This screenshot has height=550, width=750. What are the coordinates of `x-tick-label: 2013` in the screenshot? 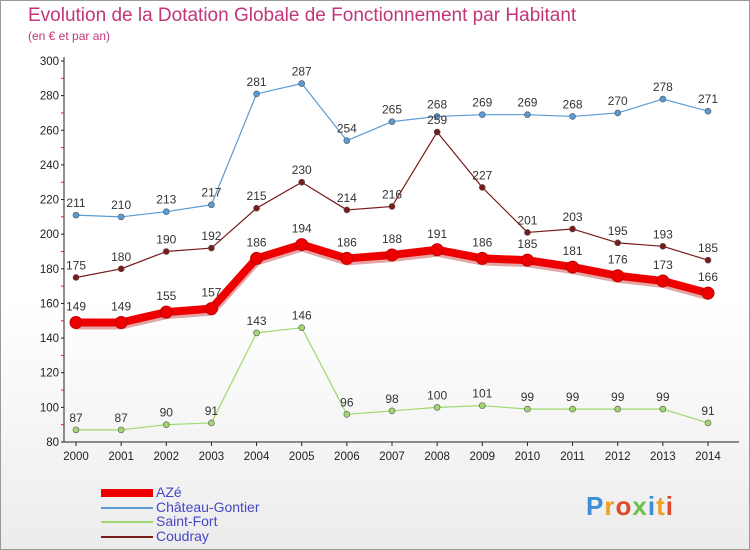 It's located at (663, 457).